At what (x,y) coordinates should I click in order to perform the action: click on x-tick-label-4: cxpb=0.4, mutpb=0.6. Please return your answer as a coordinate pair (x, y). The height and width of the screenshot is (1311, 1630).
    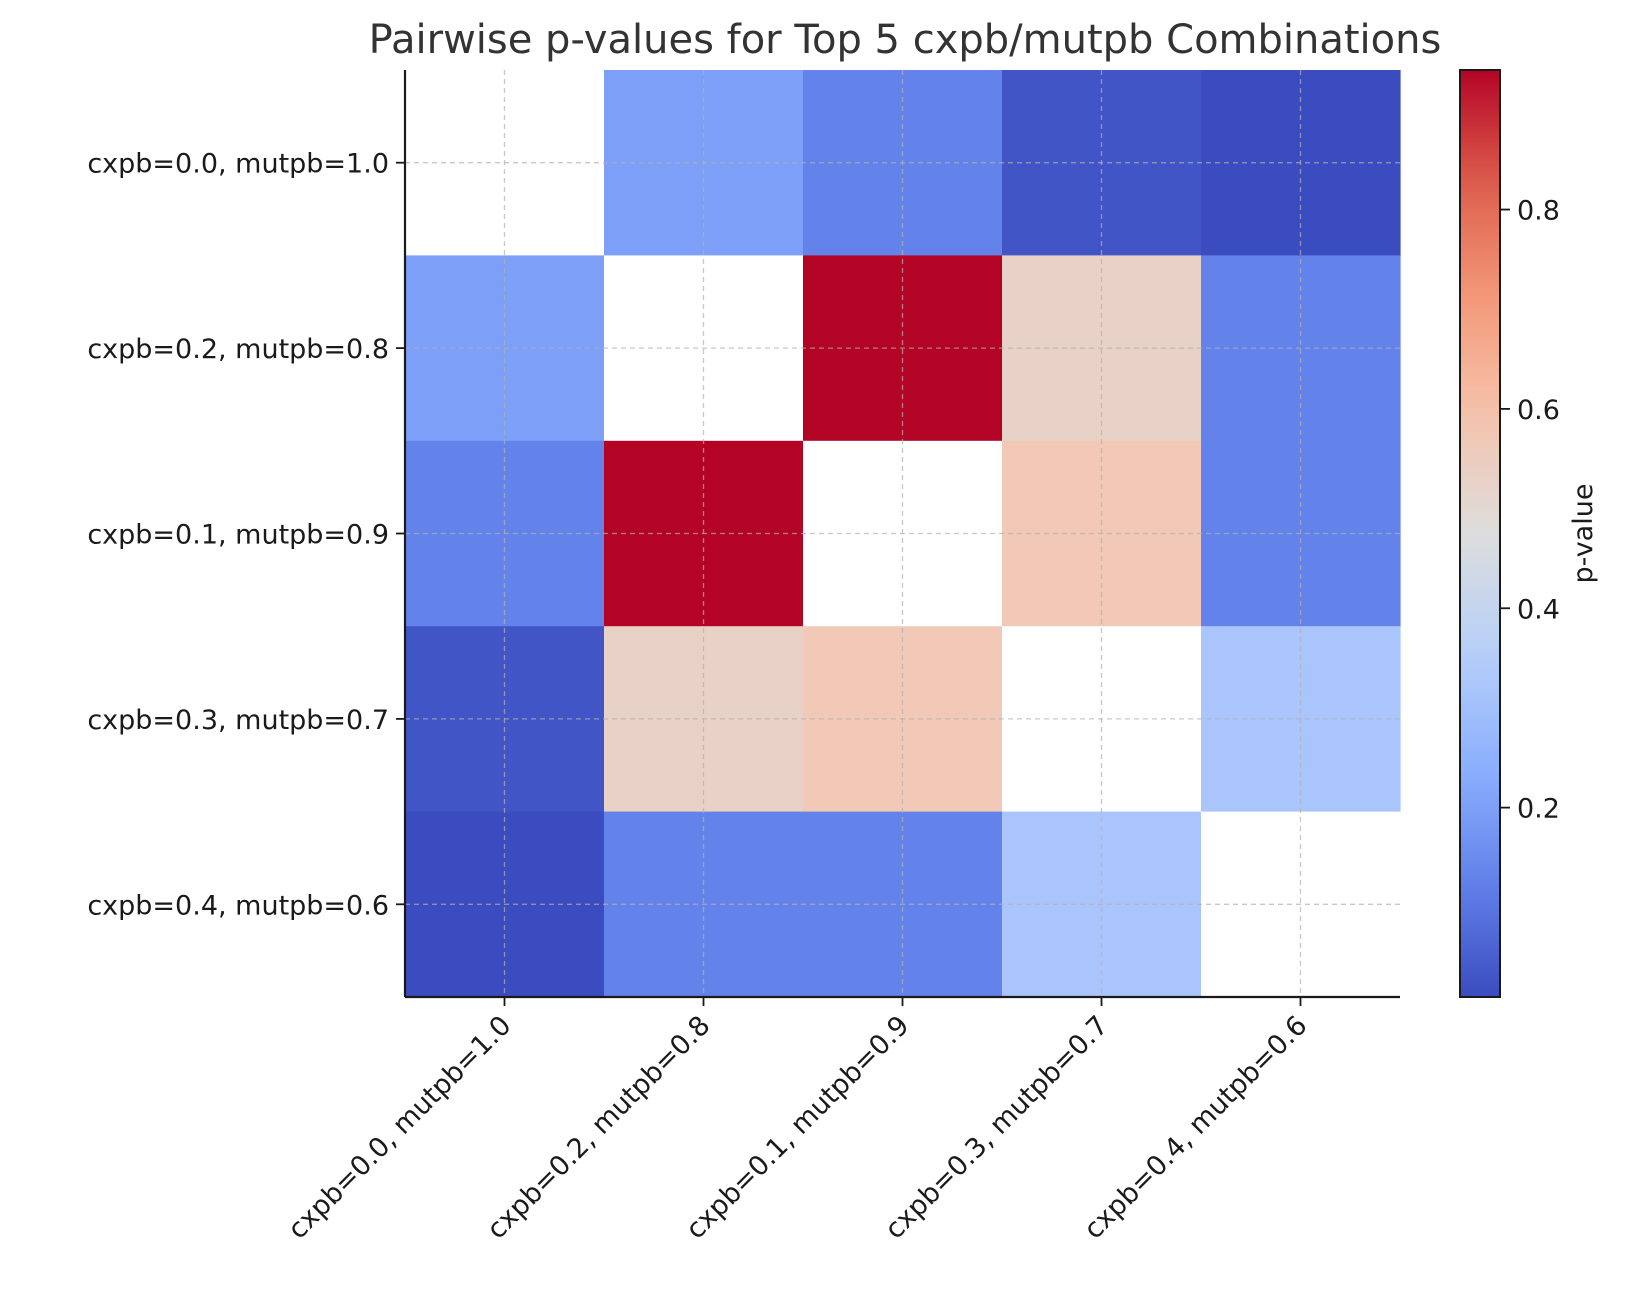
    Looking at the image, I should click on (1195, 1127).